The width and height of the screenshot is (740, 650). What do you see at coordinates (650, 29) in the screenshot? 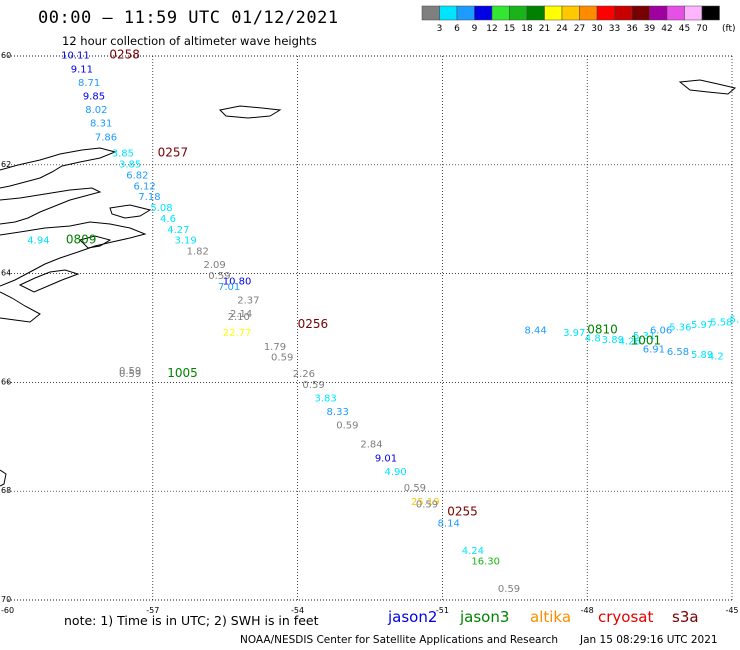
I see `colorbar-tick-label: 39` at bounding box center [650, 29].